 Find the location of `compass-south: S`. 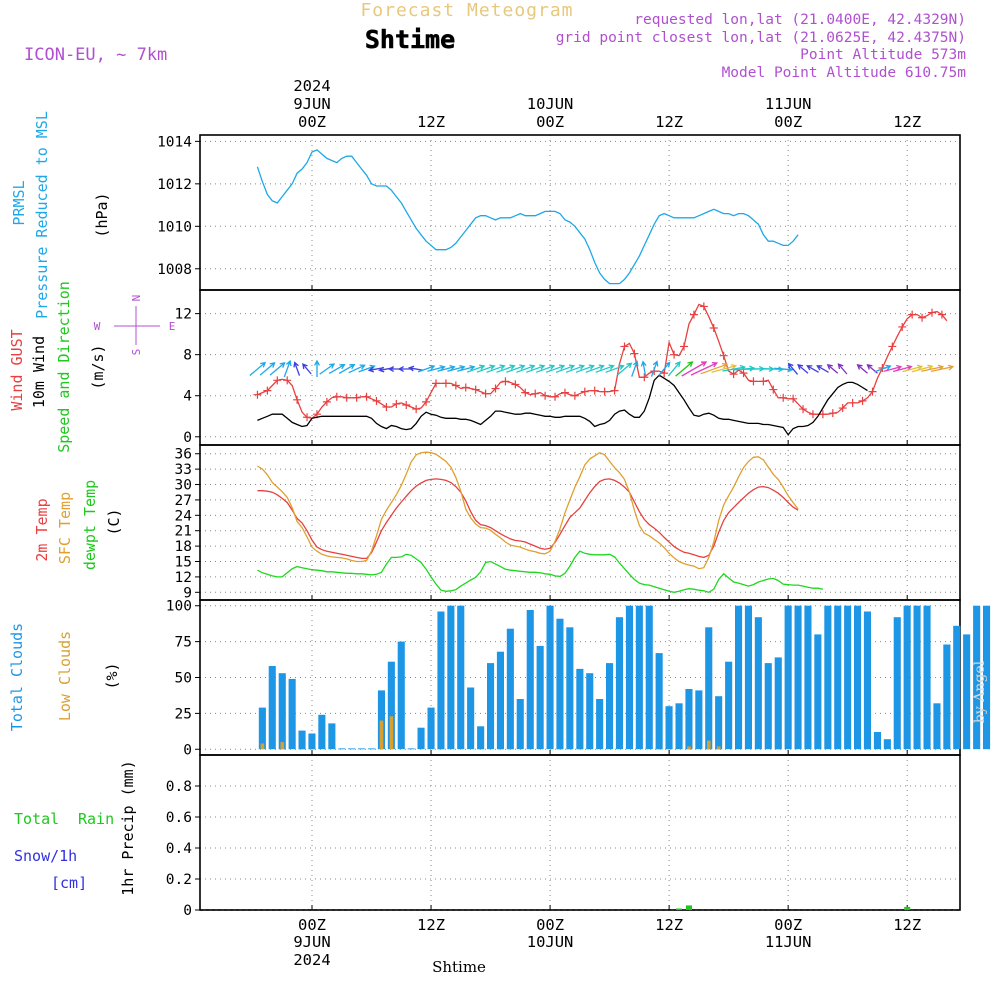

compass-south: S is located at coordinates (136, 352).